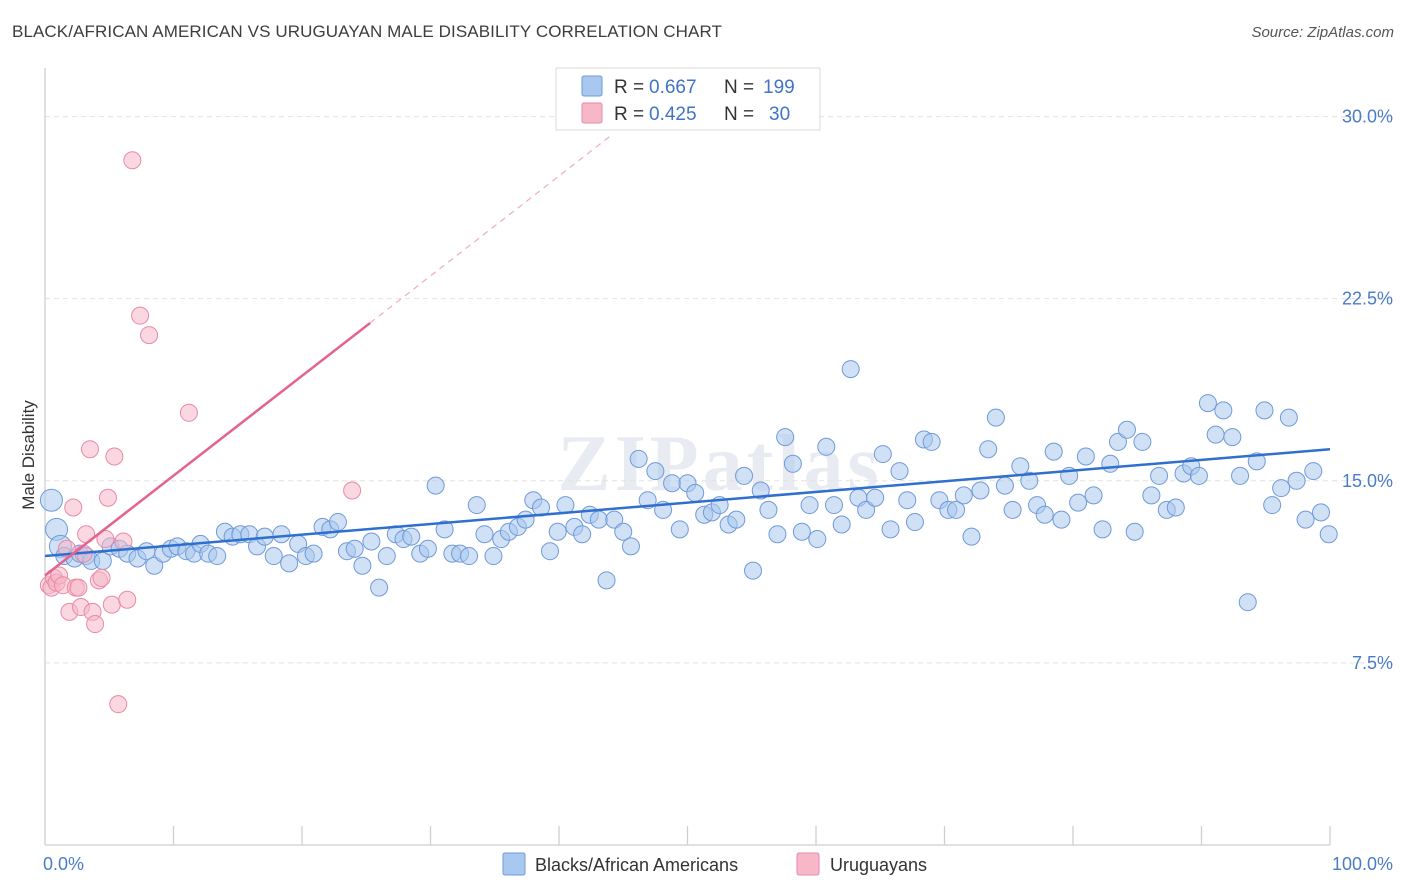 Image resolution: width=1406 pixels, height=892 pixels. What do you see at coordinates (688, 99) in the screenshot?
I see `stats-legend: R = 0.667 N = 199 R = 0.425 N = 30` at bounding box center [688, 99].